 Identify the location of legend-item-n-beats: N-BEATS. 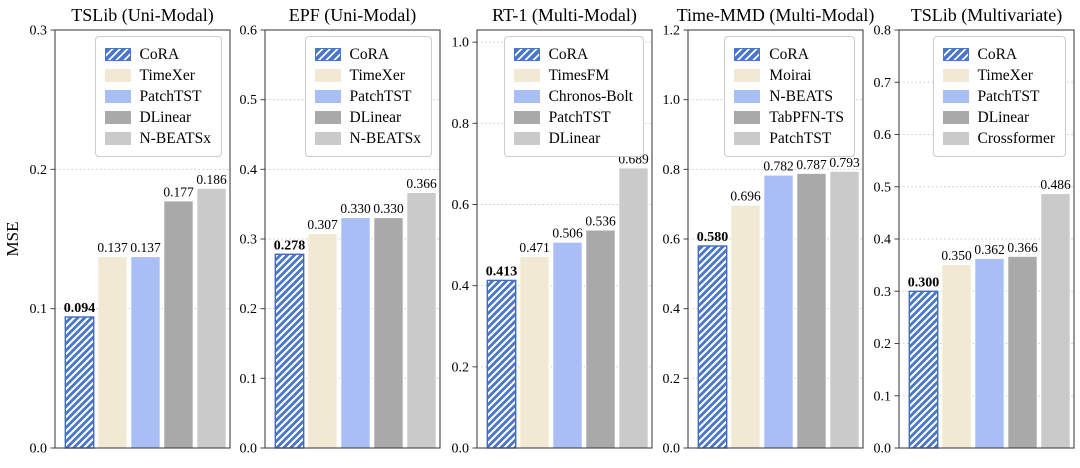
(789, 96).